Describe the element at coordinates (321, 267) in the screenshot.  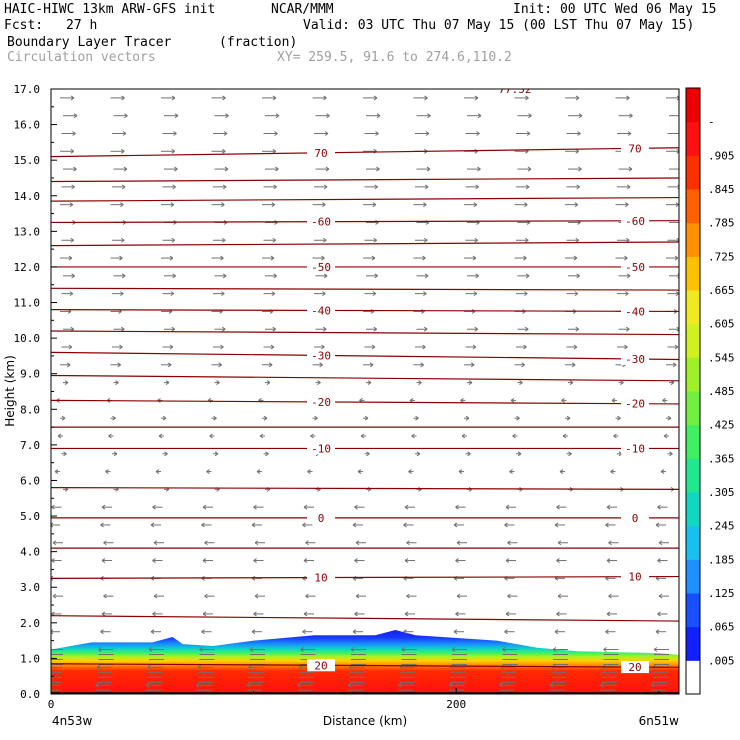
I see `isotherm-label: -50` at that location.